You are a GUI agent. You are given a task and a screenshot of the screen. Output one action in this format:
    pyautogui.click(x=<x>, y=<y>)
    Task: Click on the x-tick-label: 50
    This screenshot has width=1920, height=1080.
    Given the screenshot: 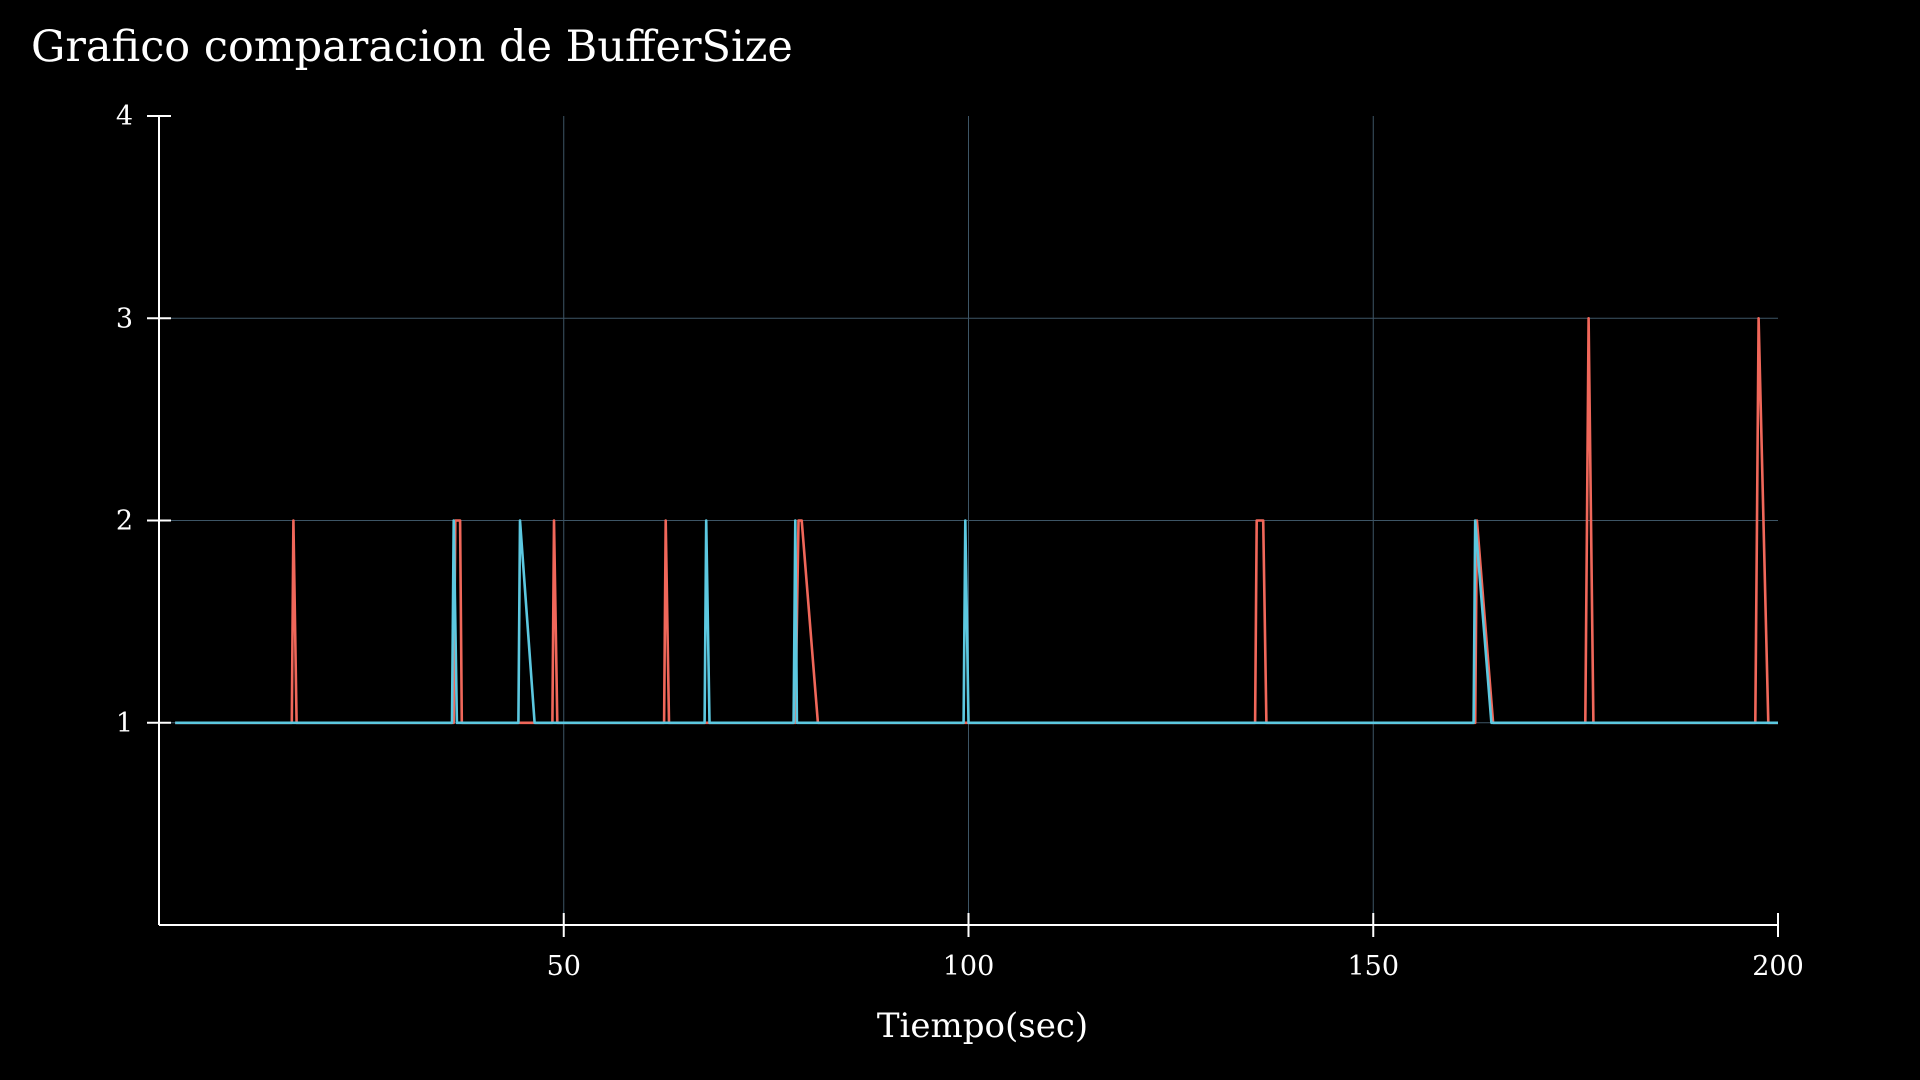 What is the action you would take?
    pyautogui.click(x=564, y=966)
    